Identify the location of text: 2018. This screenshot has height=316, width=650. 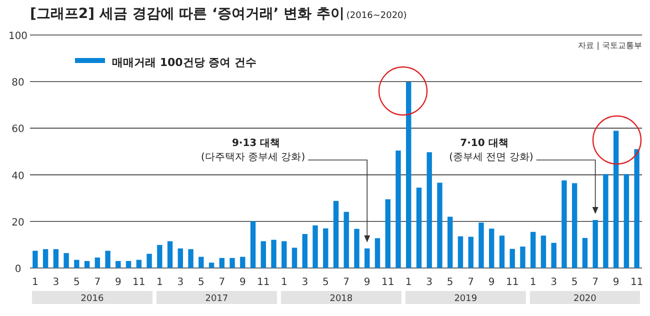
(341, 299).